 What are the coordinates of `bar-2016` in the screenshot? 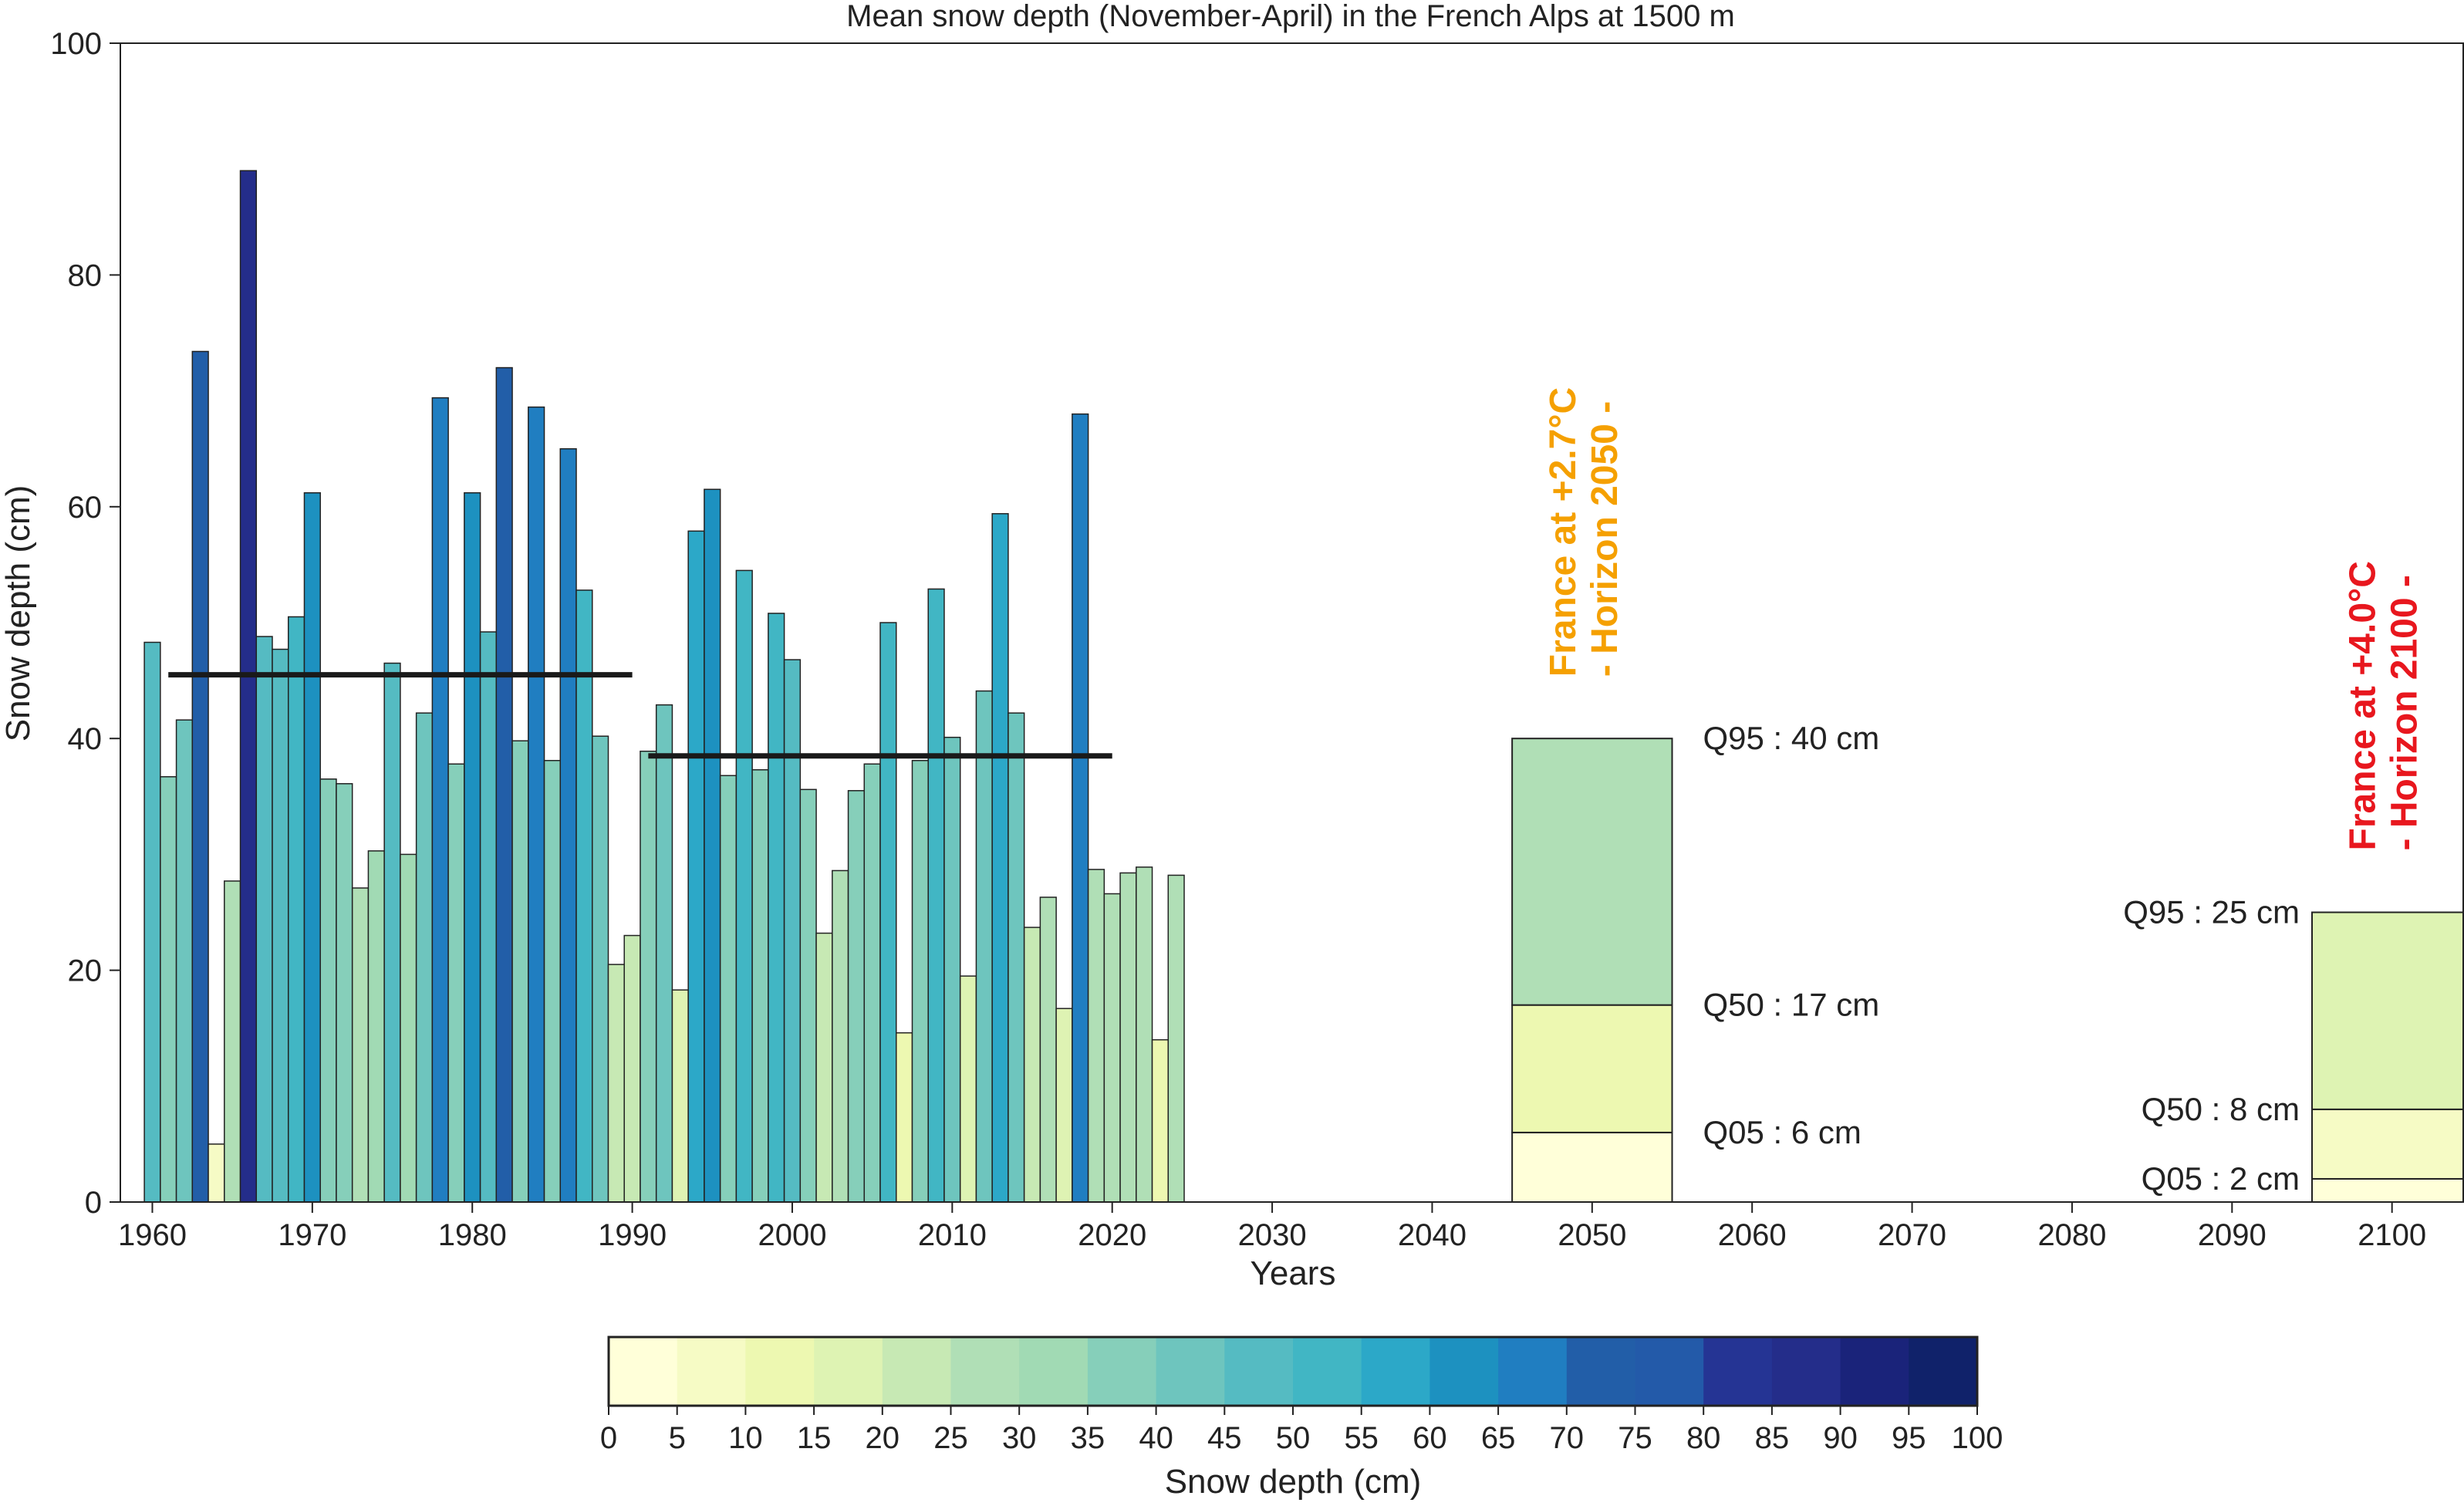 It's located at (1048, 1050).